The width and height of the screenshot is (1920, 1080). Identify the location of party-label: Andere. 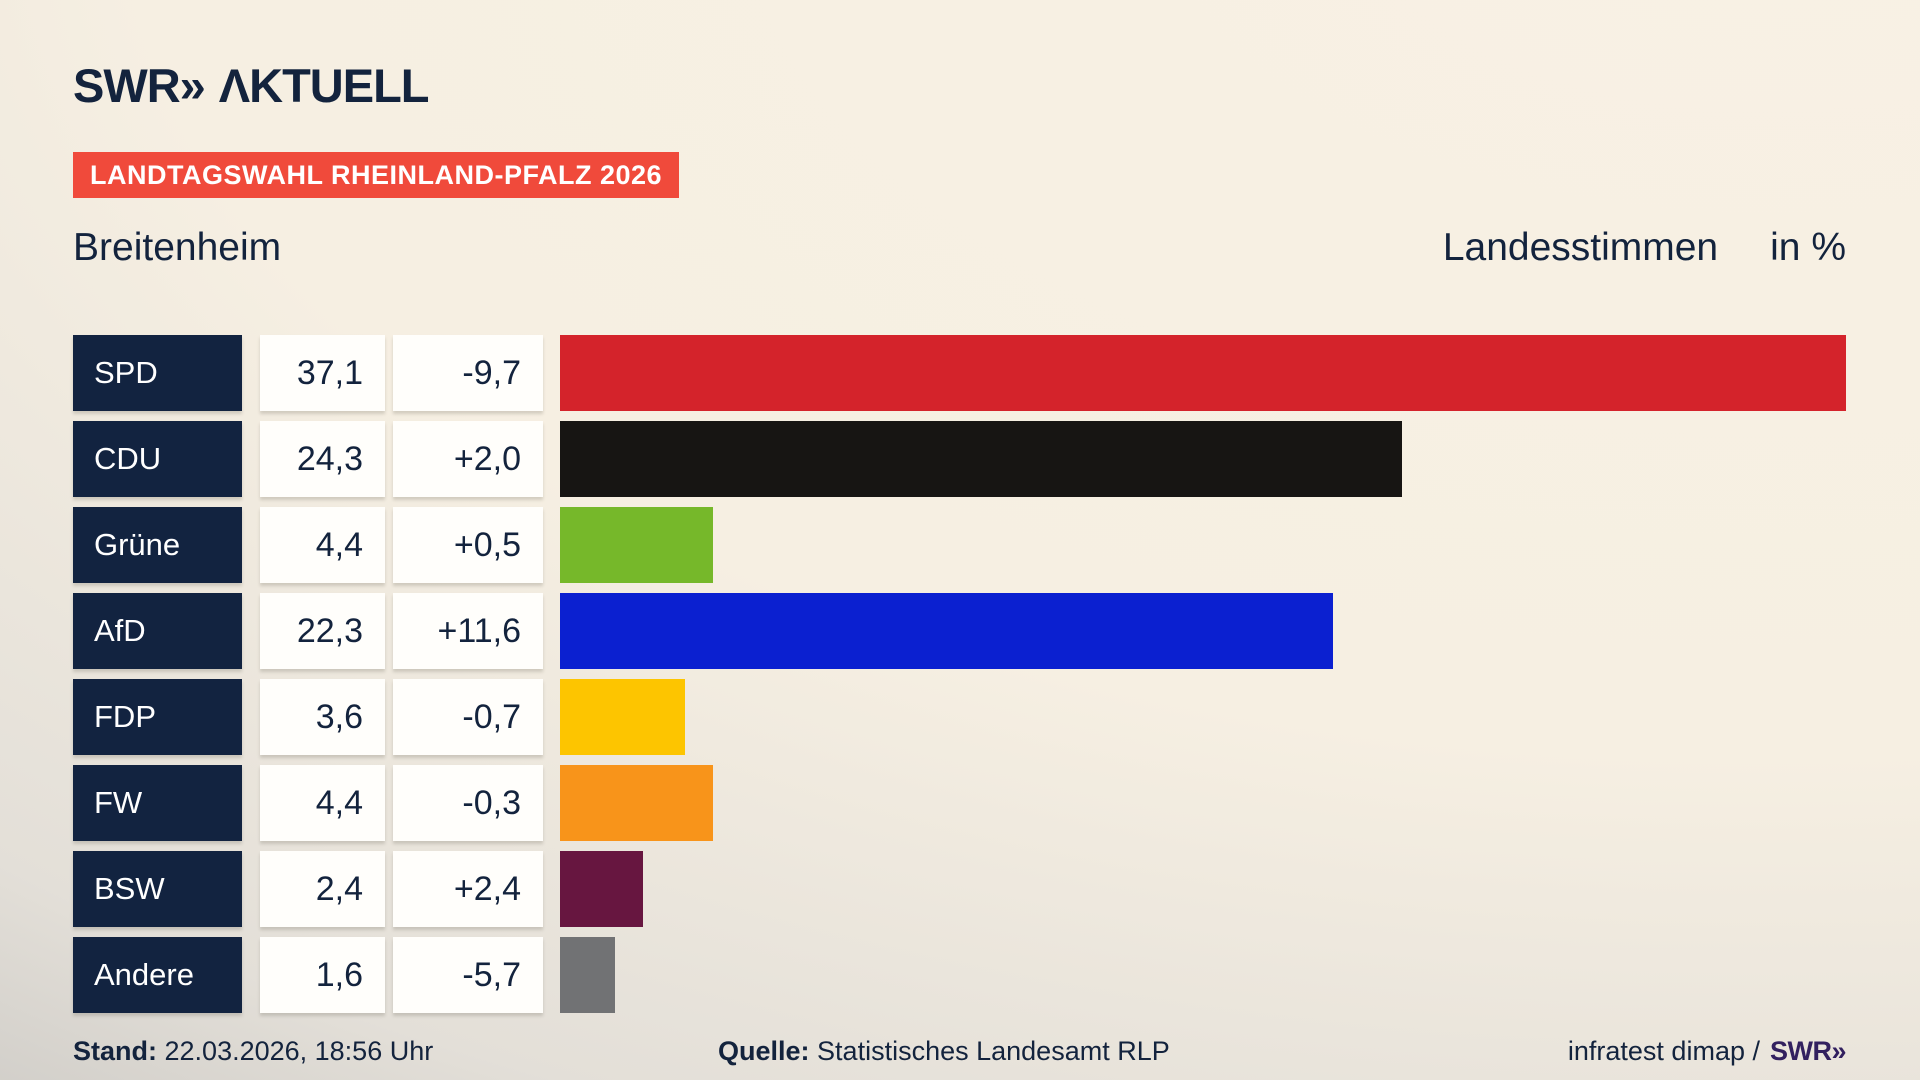
(157, 975).